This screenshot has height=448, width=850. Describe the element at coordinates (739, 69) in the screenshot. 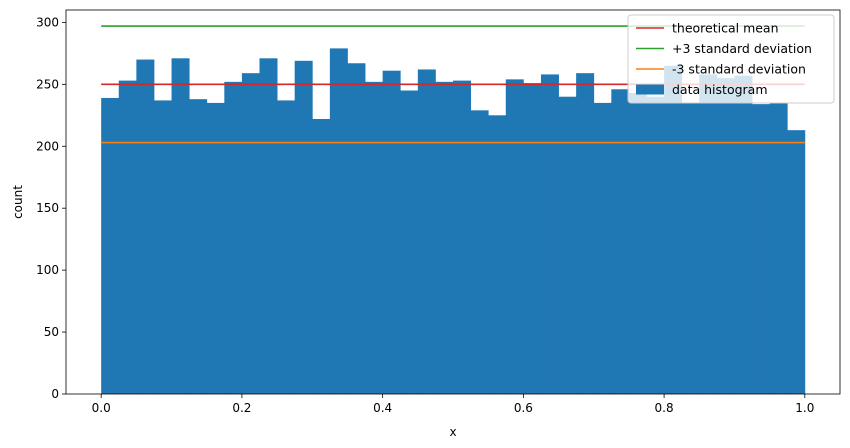

I see `legend-entry-label: -3 standard deviation` at that location.